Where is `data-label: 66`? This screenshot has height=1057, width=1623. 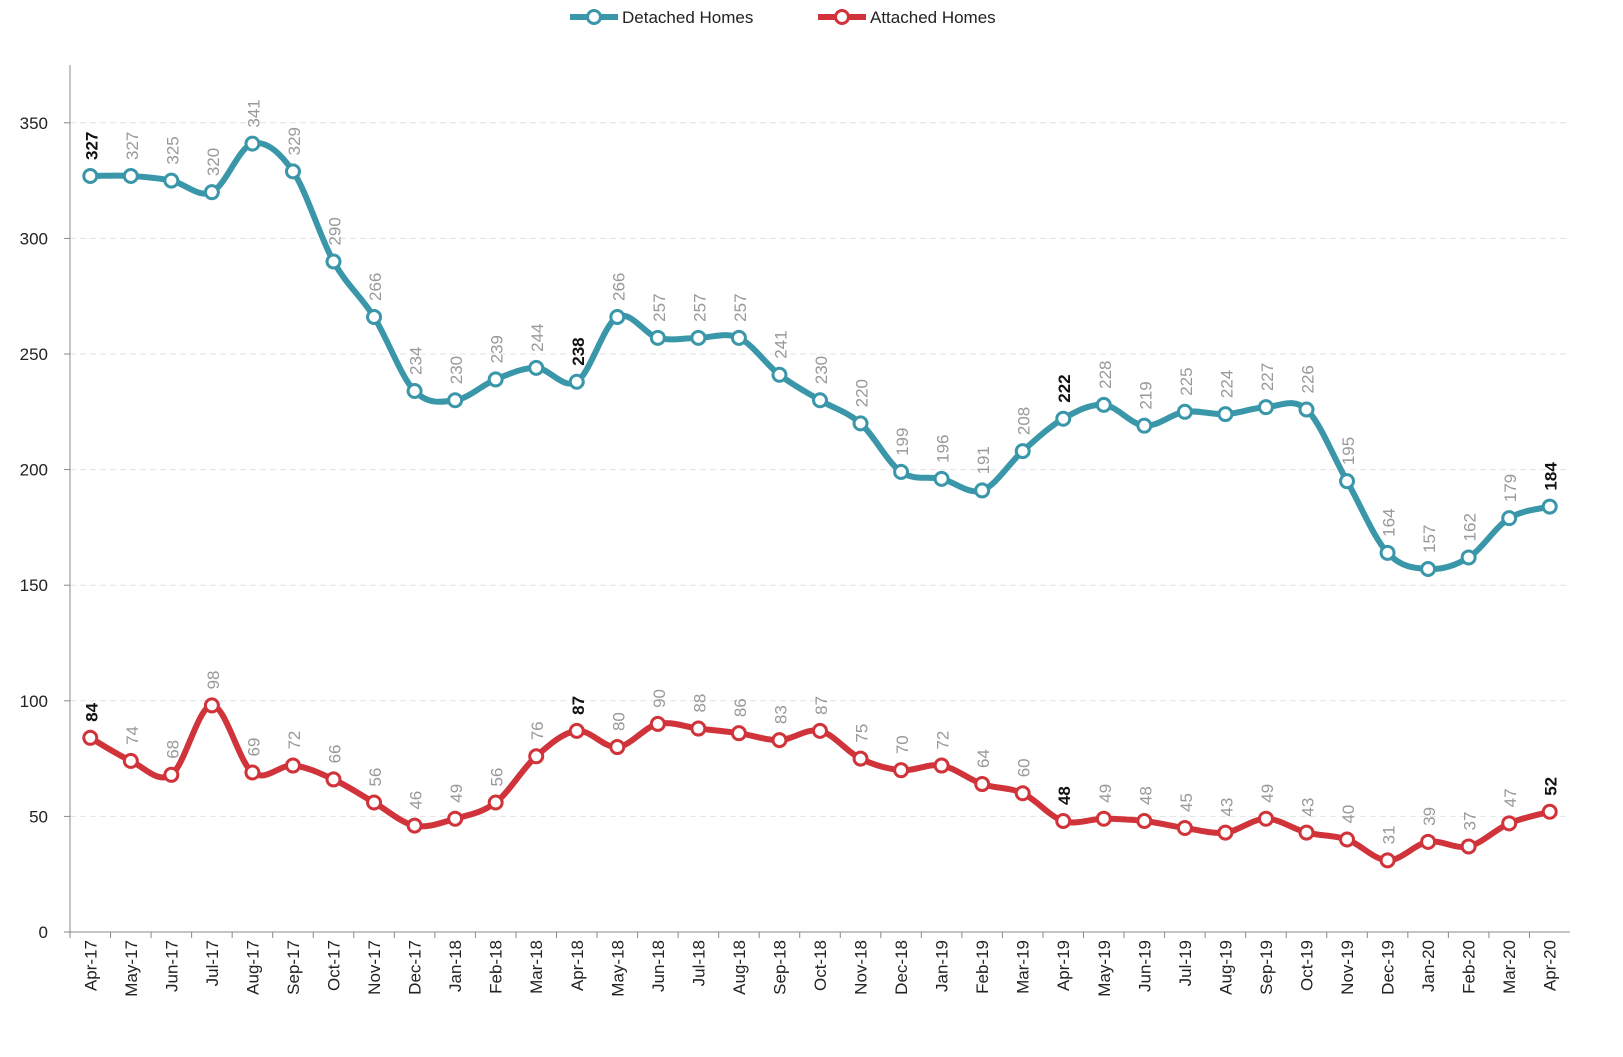
data-label: 66 is located at coordinates (335, 753).